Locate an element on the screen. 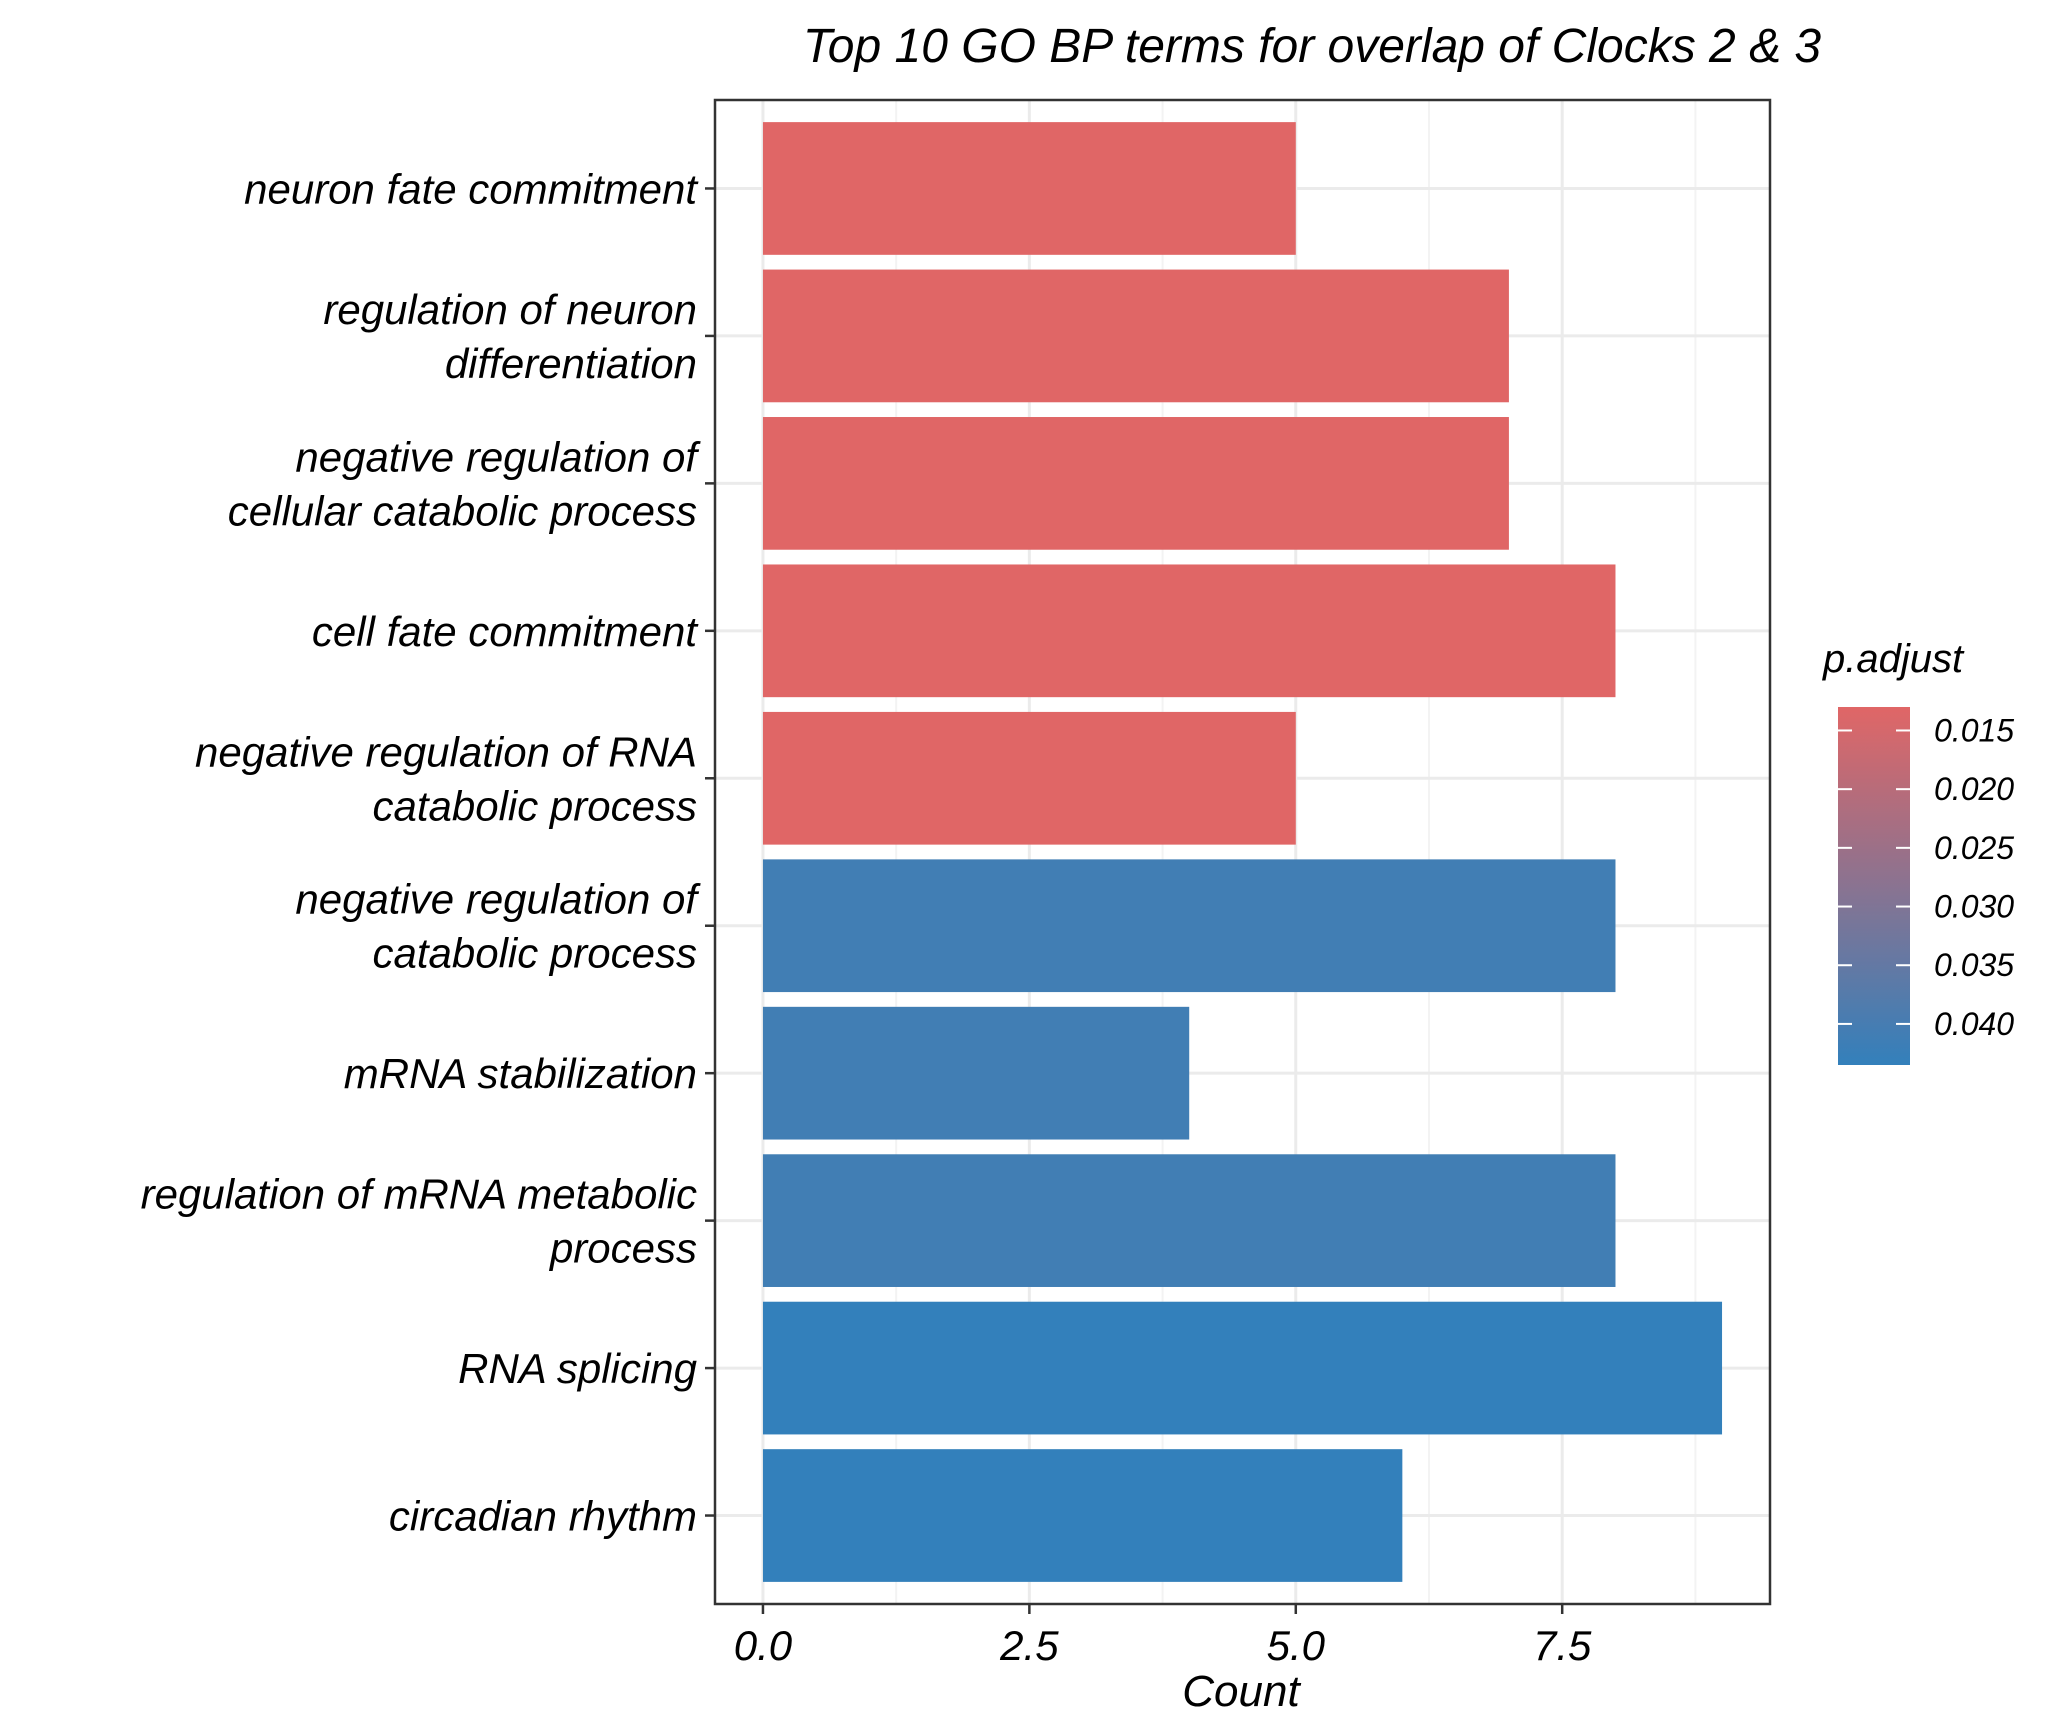 The image size is (2053, 1734). category-label: cell fate commitment is located at coordinates (505, 631).